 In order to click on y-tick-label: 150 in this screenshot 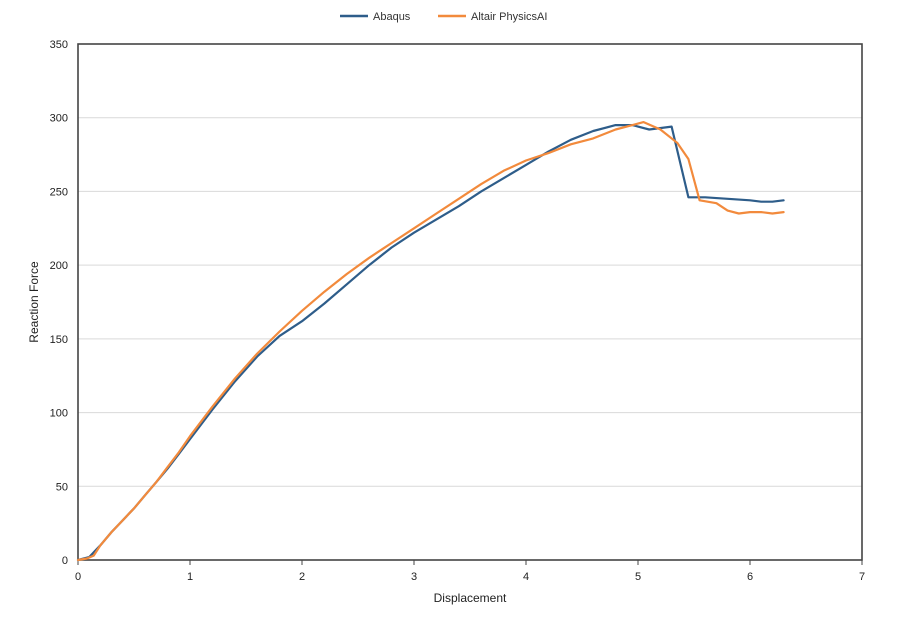, I will do `click(59, 340)`.